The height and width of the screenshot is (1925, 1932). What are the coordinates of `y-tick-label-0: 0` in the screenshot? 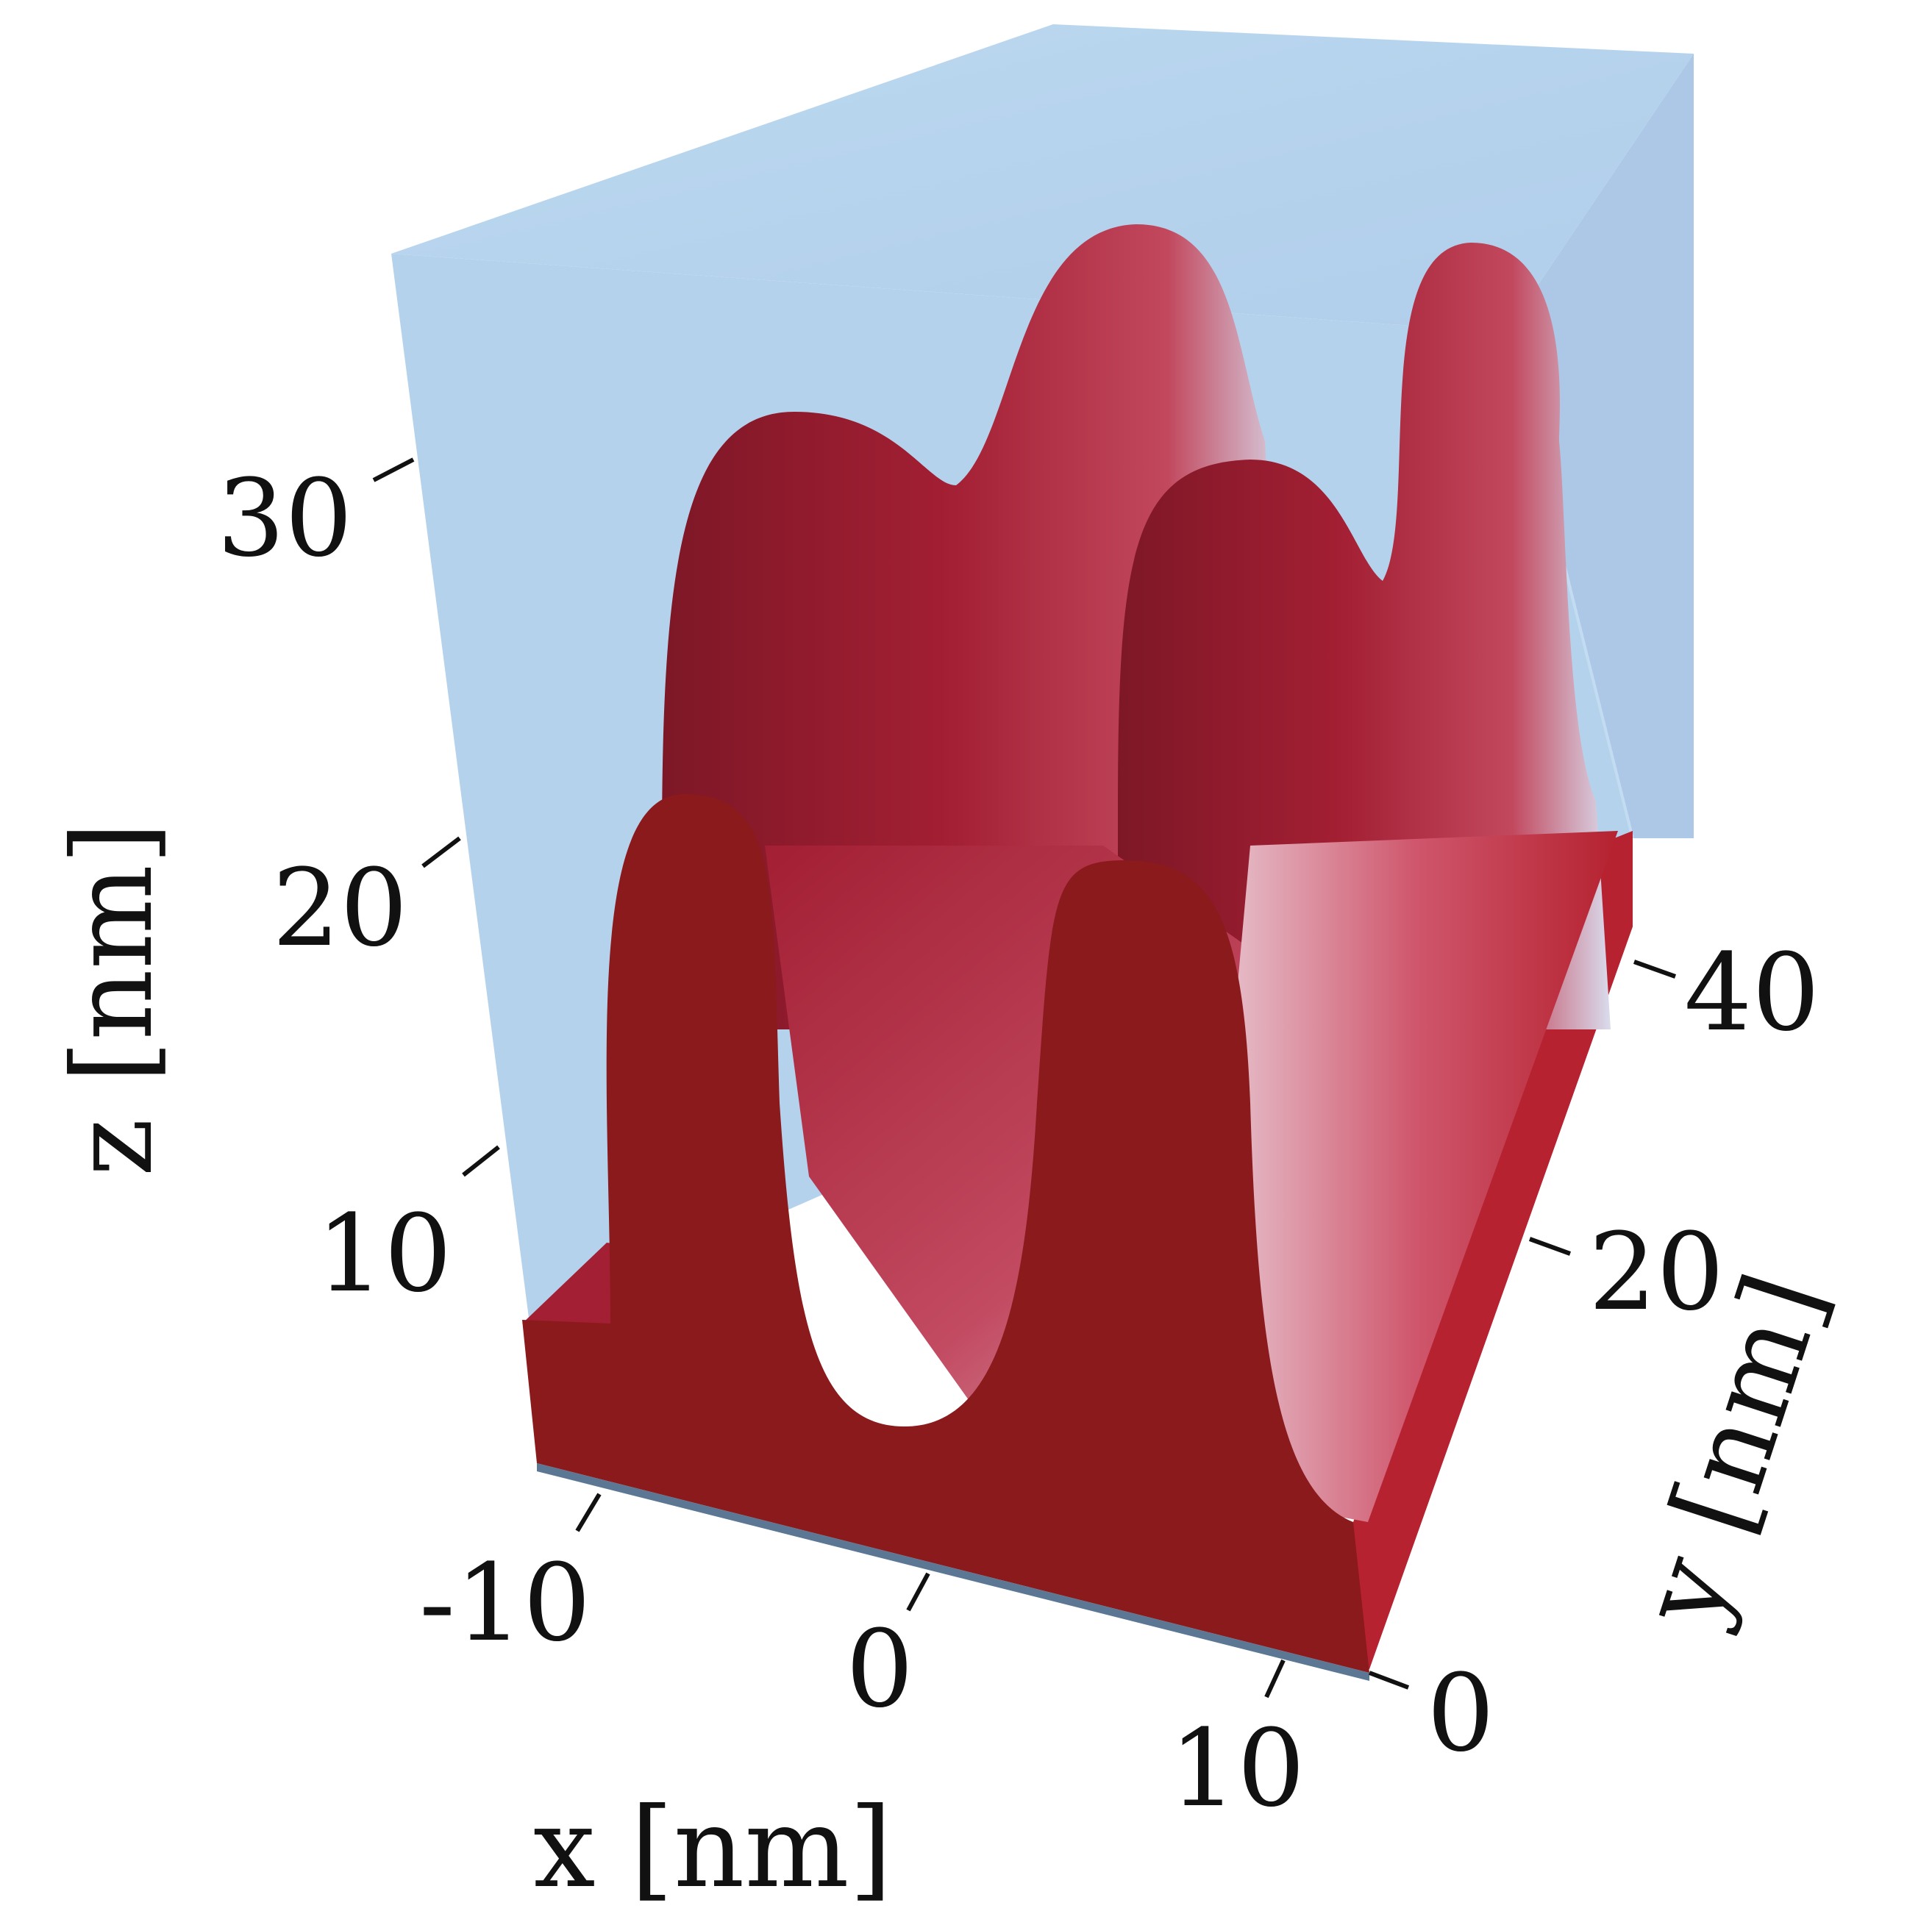 It's located at (1460, 1714).